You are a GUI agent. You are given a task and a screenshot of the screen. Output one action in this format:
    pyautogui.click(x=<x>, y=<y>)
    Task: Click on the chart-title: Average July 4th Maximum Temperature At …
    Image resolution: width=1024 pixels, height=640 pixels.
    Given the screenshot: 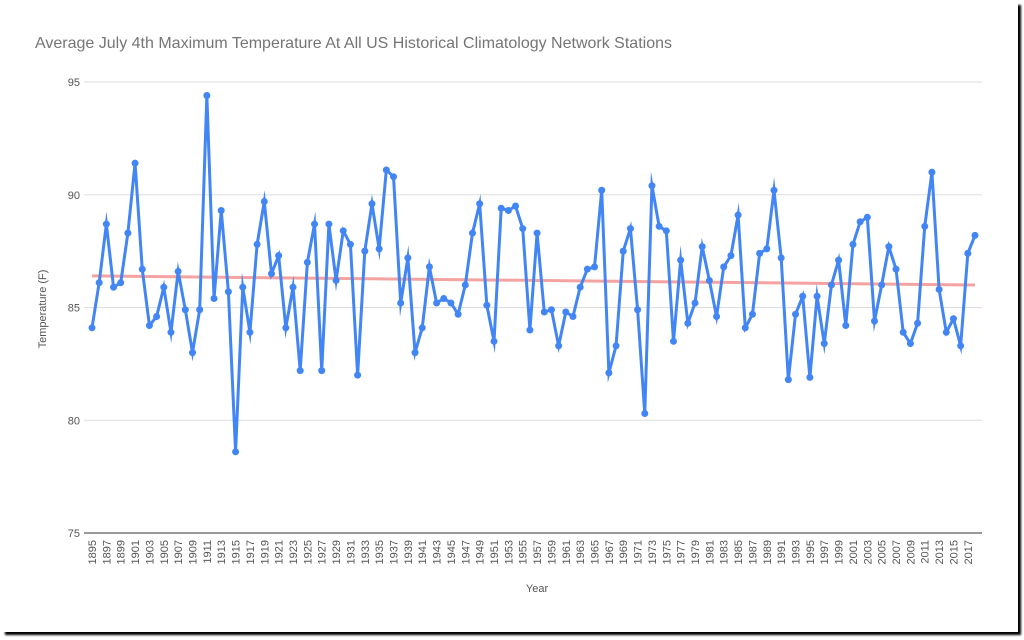 What is the action you would take?
    pyautogui.click(x=353, y=43)
    